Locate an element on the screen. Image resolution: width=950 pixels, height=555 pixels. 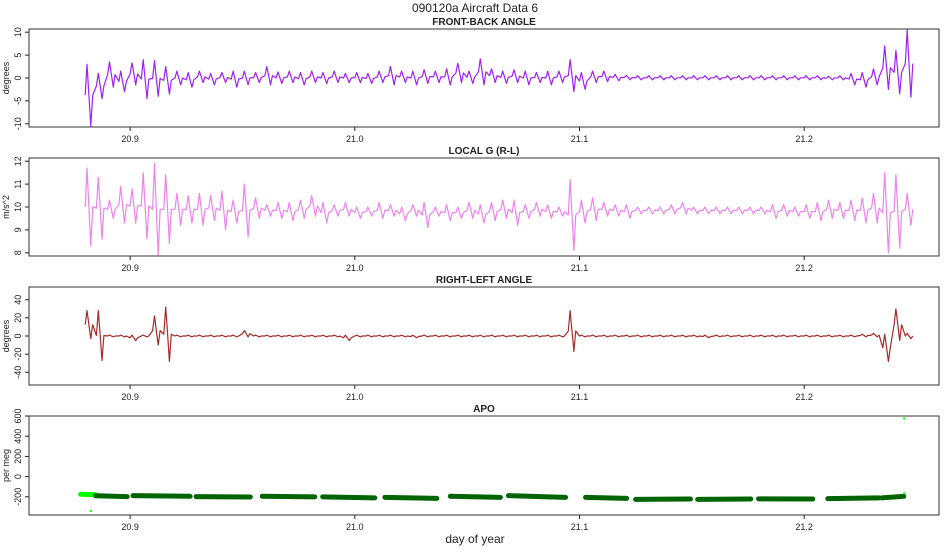
y-tick-label: 600 is located at coordinates (18, 415).